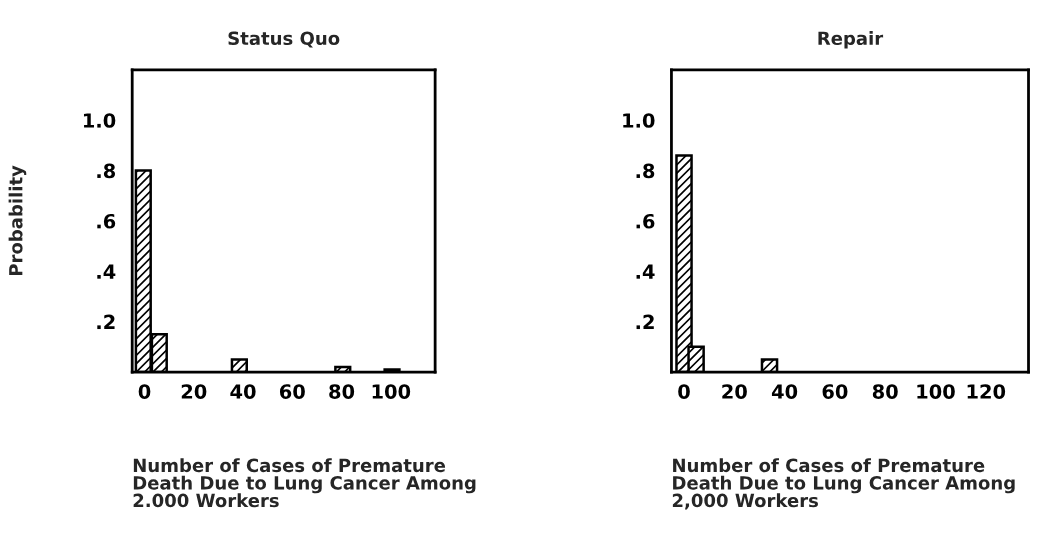 The image size is (1041, 533). I want to click on chart-title: Repair, so click(851, 40).